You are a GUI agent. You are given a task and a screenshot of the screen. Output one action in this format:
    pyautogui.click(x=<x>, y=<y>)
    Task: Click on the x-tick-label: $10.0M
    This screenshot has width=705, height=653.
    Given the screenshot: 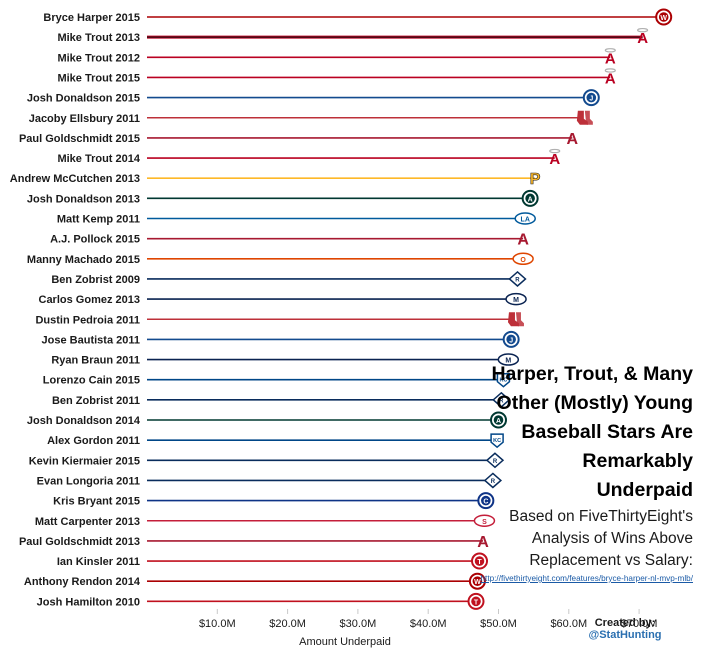 What is the action you would take?
    pyautogui.click(x=217, y=624)
    